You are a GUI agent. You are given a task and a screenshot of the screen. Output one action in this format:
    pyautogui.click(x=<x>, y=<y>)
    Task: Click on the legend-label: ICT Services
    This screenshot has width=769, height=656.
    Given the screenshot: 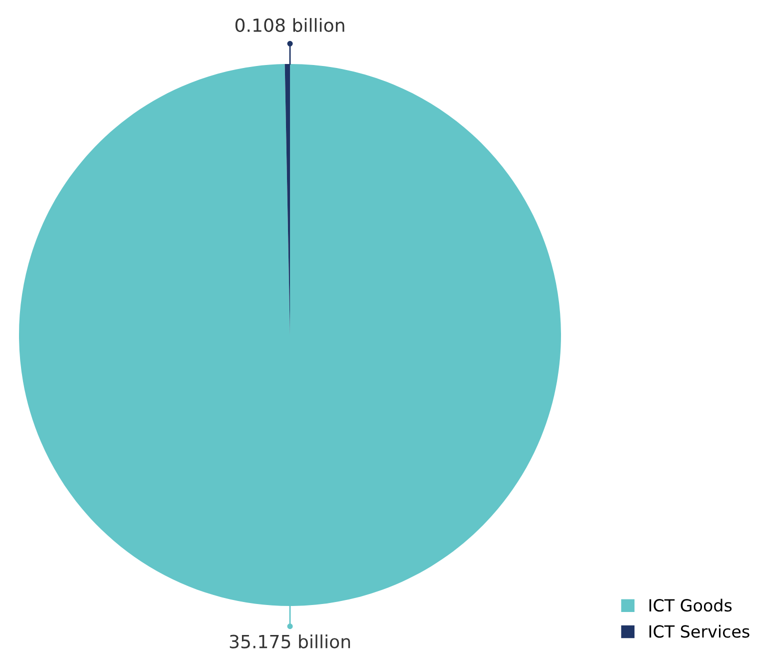 What is the action you would take?
    pyautogui.click(x=699, y=631)
    